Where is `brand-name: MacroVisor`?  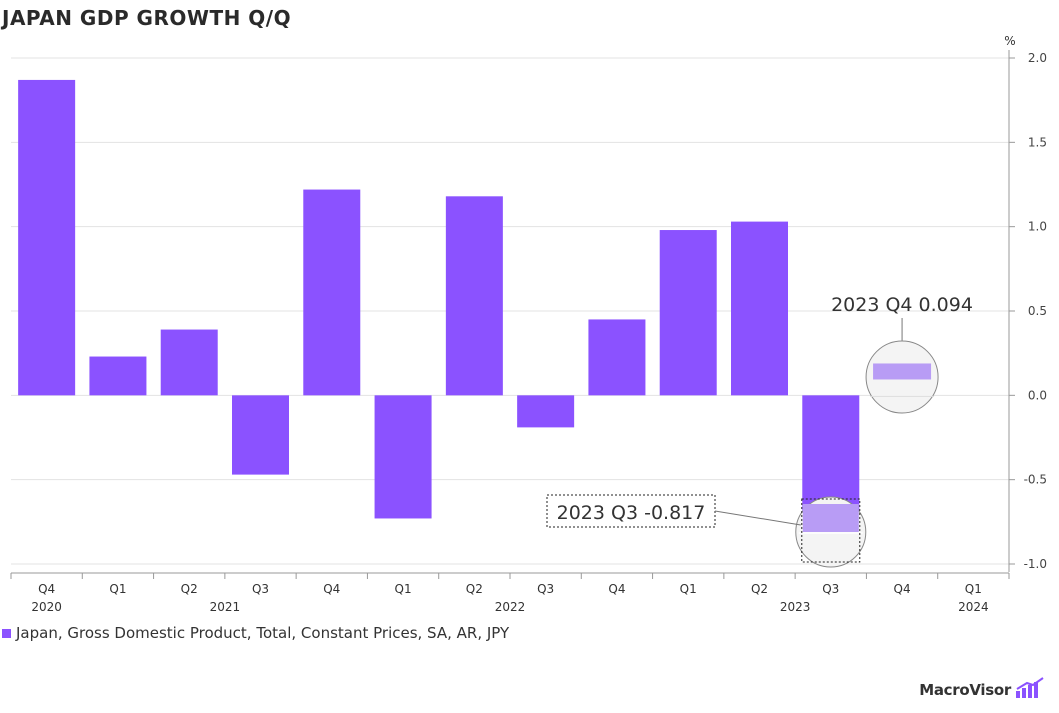 brand-name: MacroVisor is located at coordinates (965, 690).